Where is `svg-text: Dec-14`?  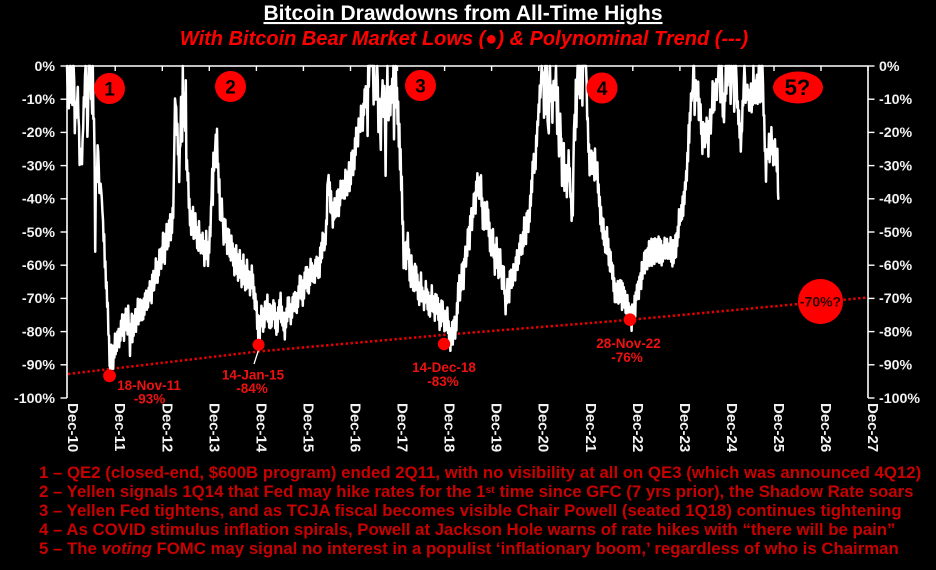
svg-text: Dec-14 is located at coordinates (260, 428).